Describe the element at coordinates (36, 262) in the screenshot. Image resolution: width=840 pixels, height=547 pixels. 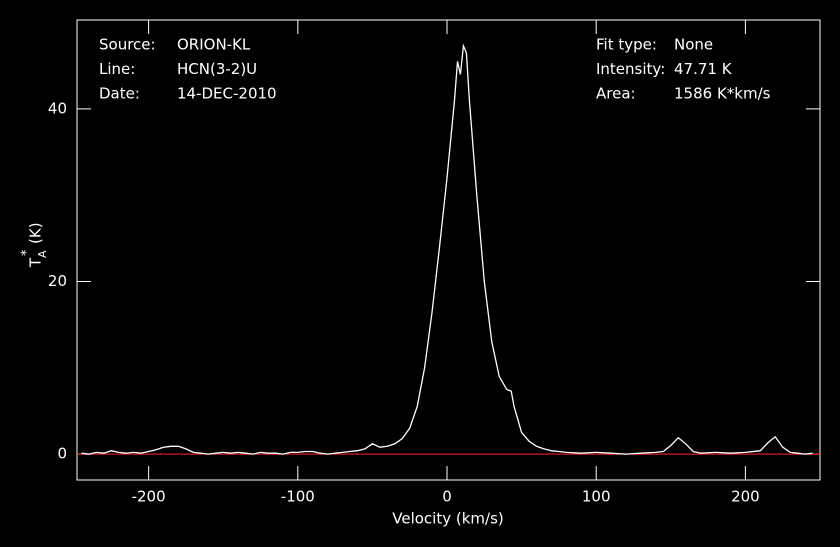
I see `y-label-base: T` at that location.